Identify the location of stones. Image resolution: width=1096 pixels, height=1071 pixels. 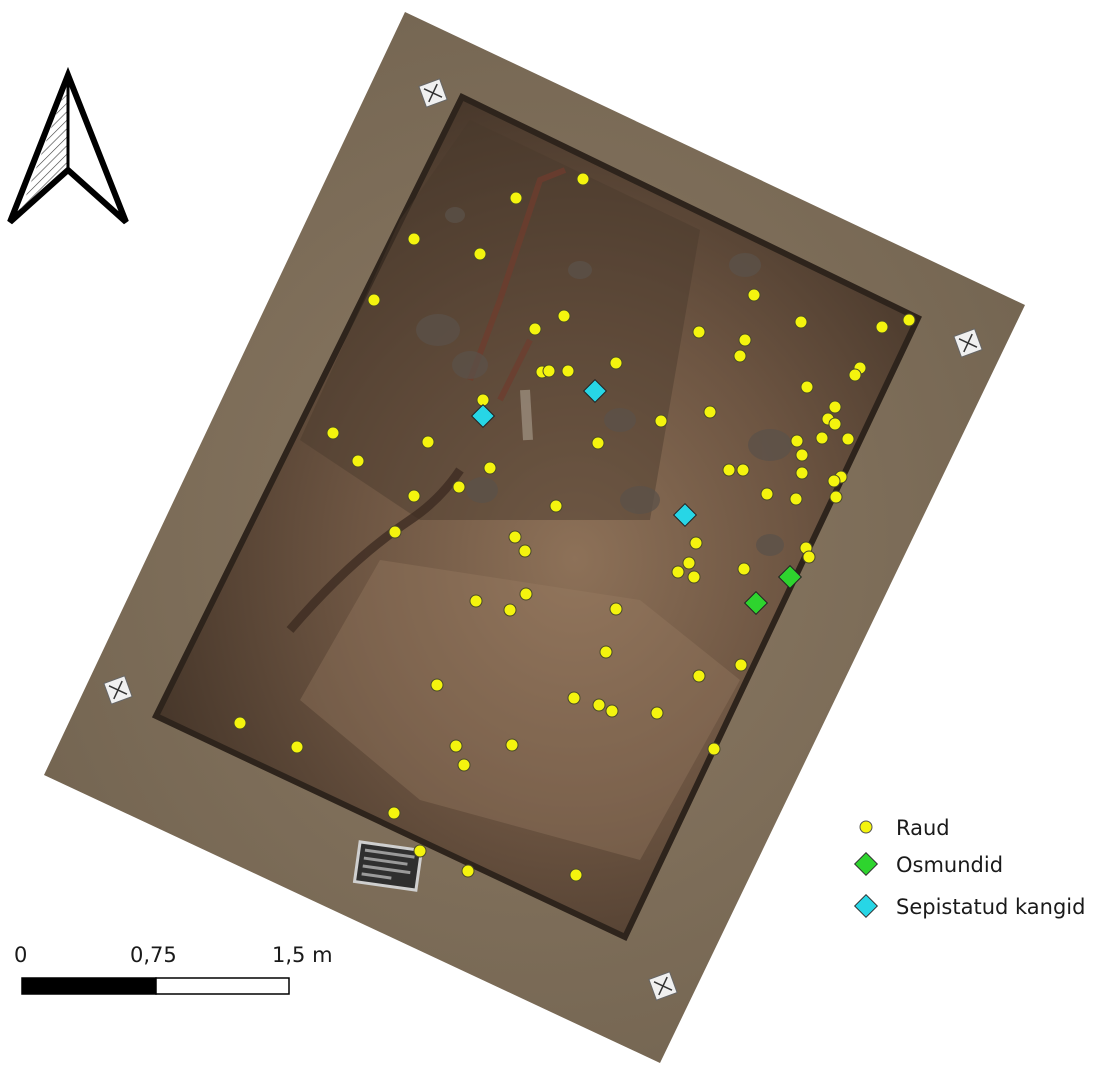
(604, 381).